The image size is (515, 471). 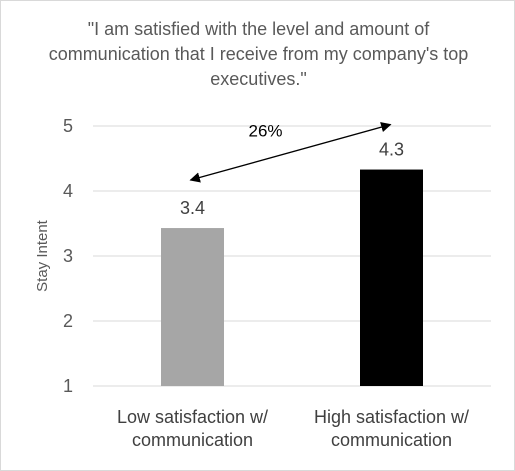 I want to click on x-tick-label: Low satisfaction w/communication, so click(x=192, y=428).